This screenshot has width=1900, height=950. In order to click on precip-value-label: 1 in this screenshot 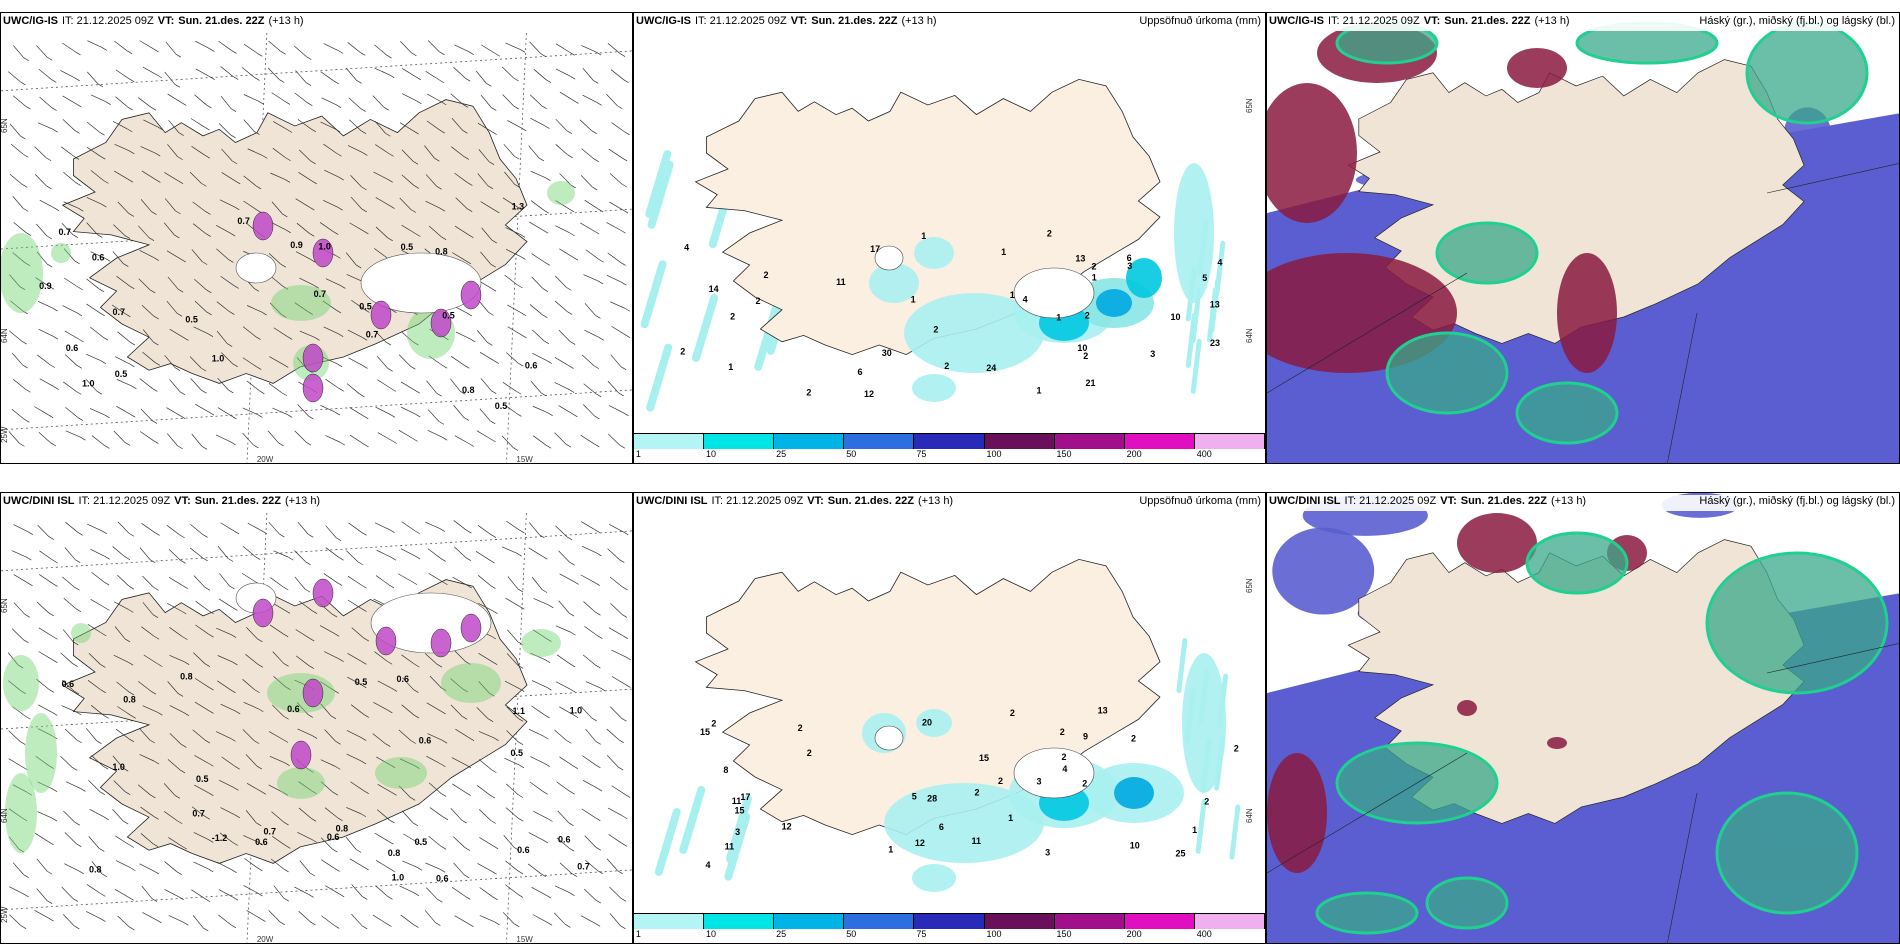, I will do `click(1003, 252)`.